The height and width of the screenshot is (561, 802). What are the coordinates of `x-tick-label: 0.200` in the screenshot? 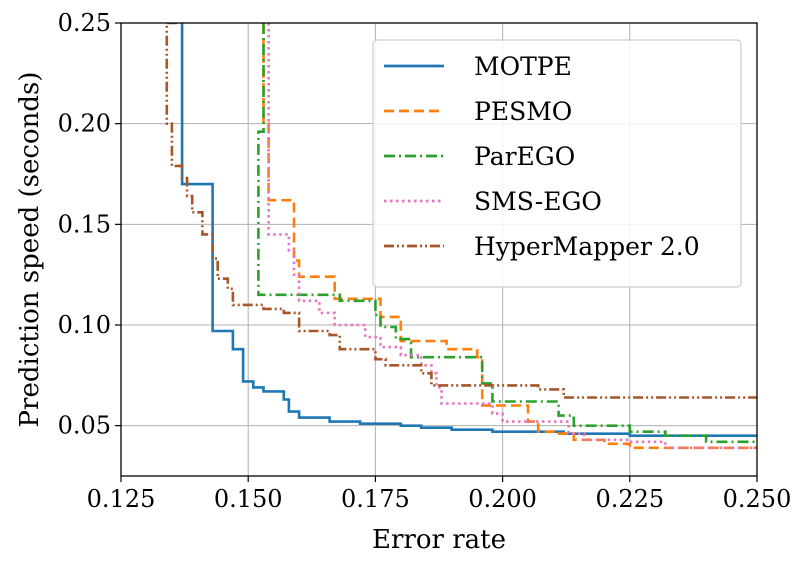 It's located at (502, 499).